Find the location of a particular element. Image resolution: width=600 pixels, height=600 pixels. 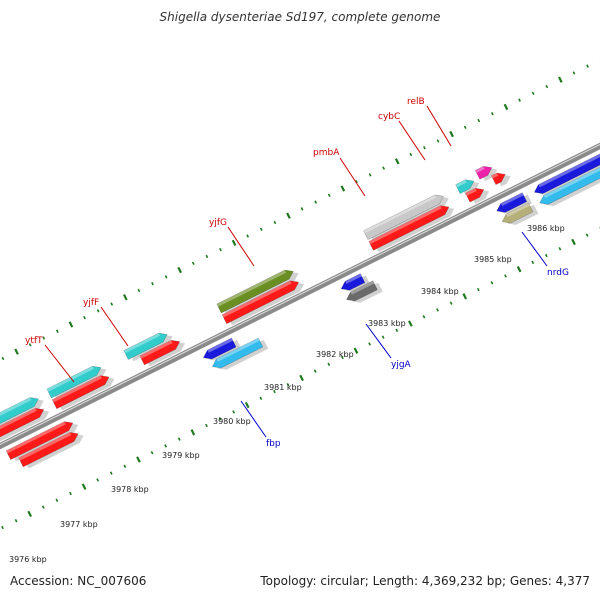

gene-label-pmbA: pmbA is located at coordinates (326, 153).